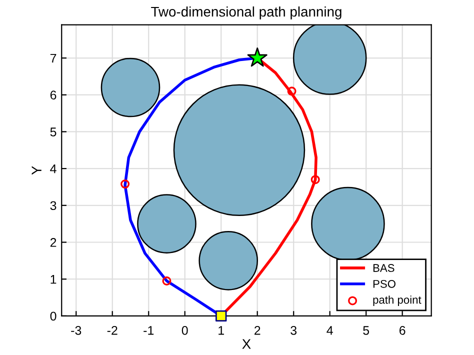  I want to click on x-tick-label: 6, so click(403, 330).